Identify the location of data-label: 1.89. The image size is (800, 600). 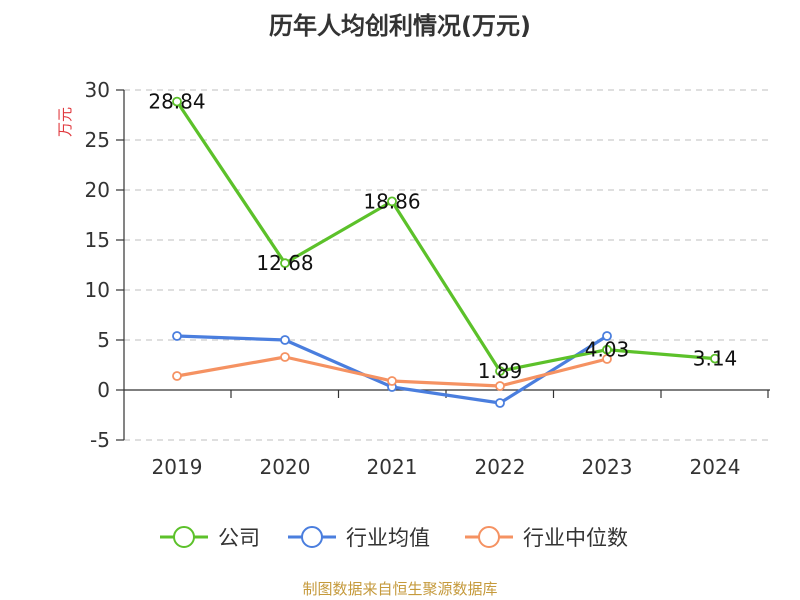
(500, 371).